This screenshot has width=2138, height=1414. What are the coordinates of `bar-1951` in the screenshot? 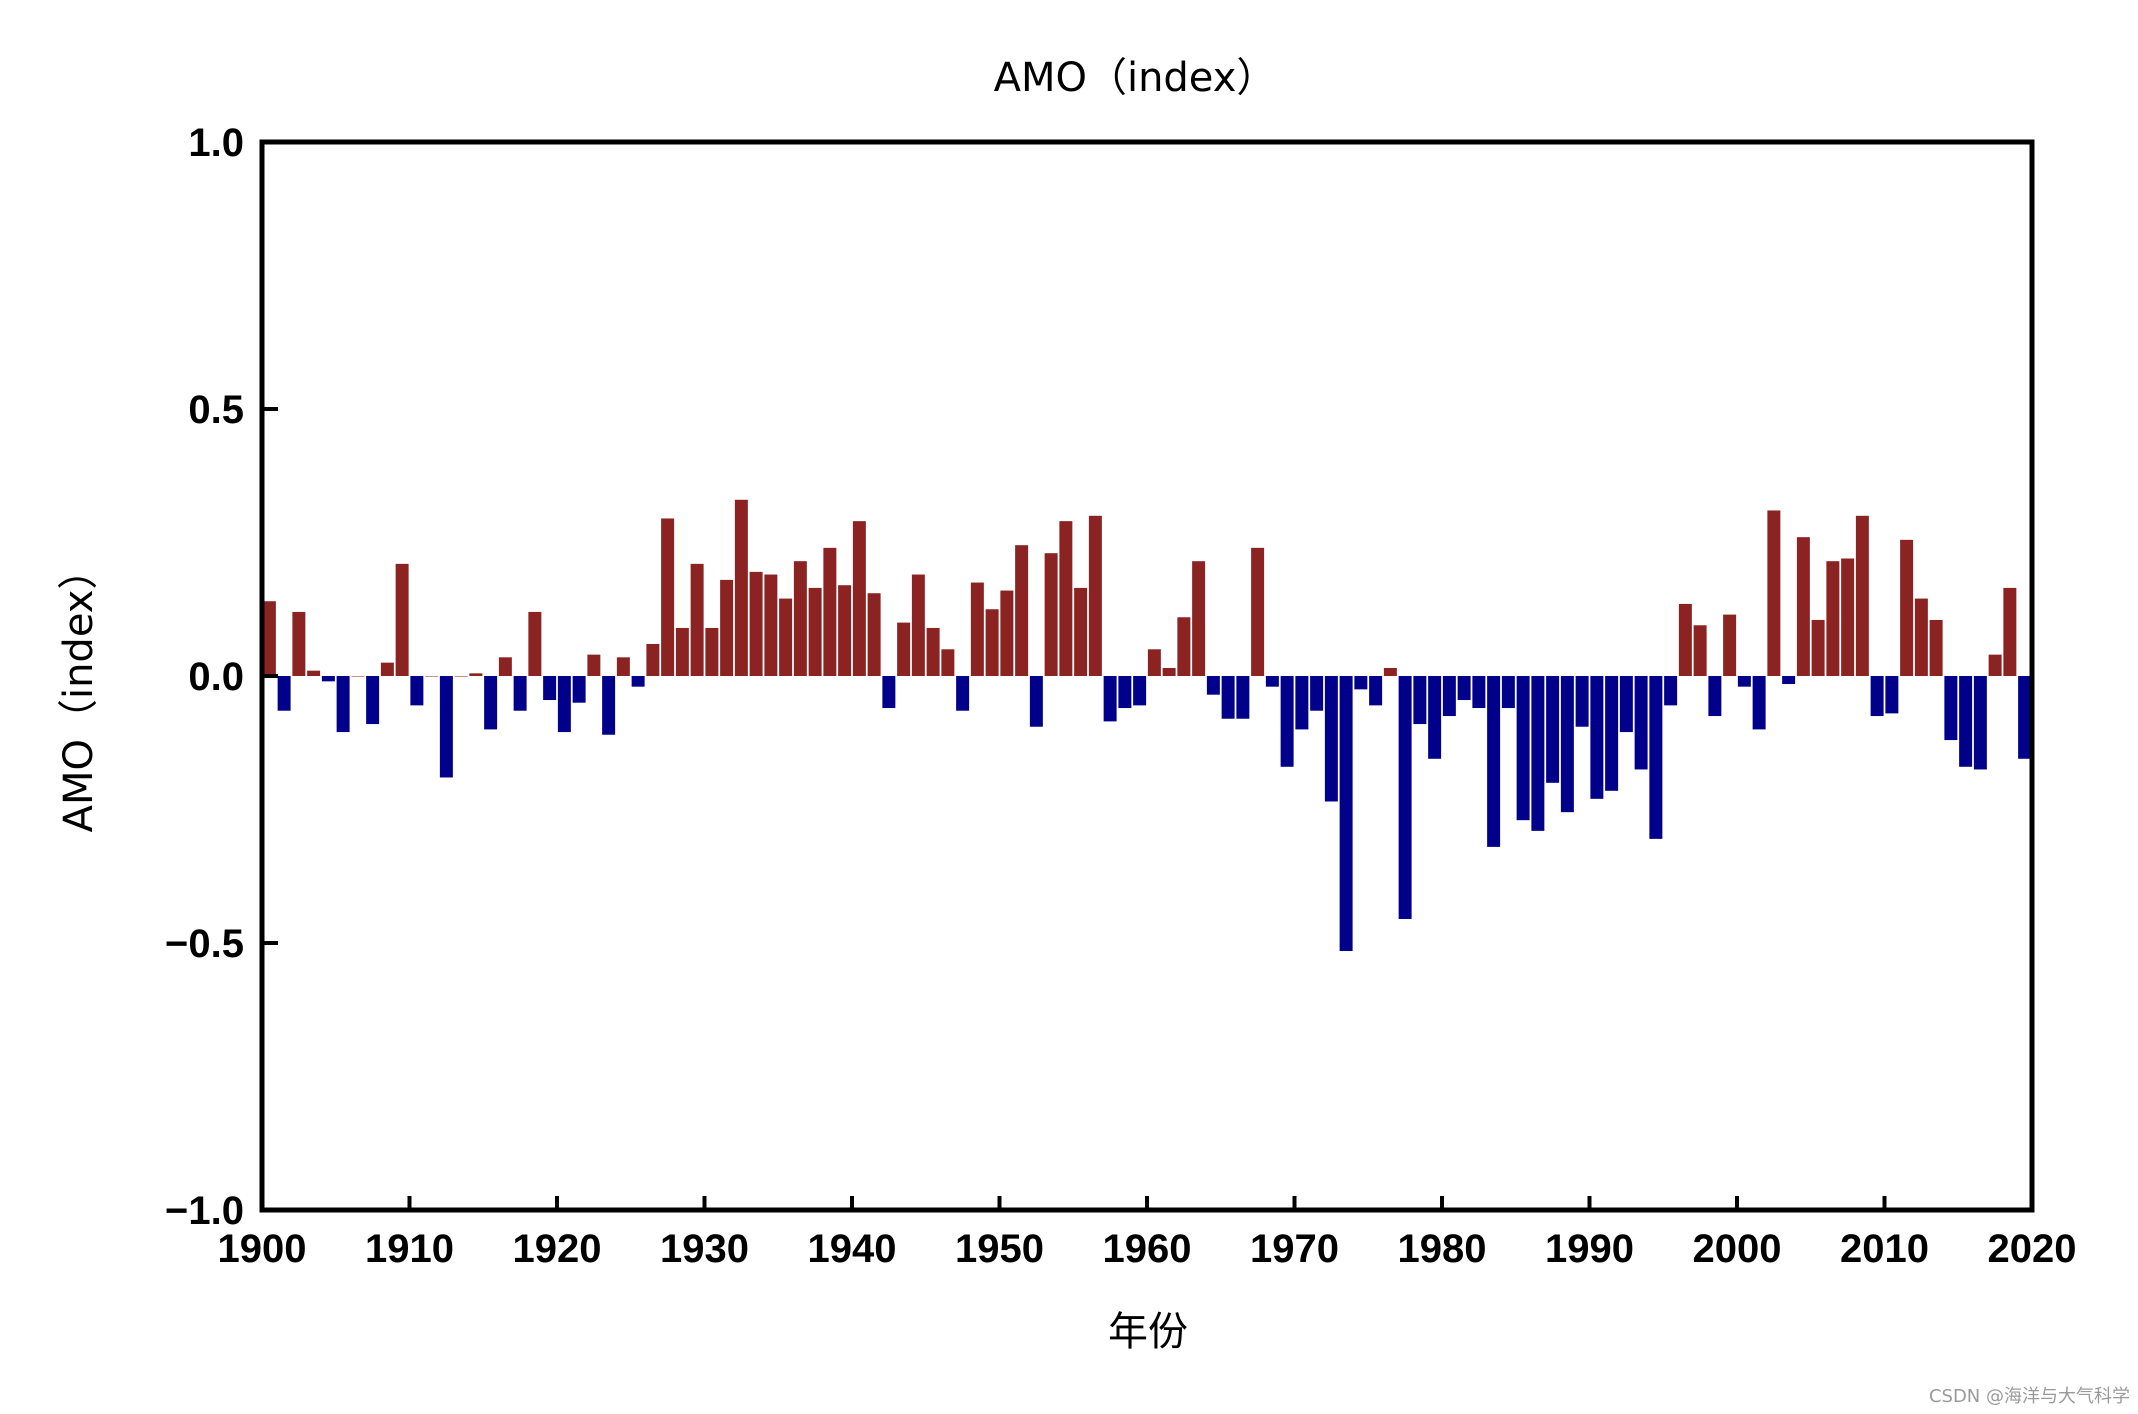 It's located at (1022, 610).